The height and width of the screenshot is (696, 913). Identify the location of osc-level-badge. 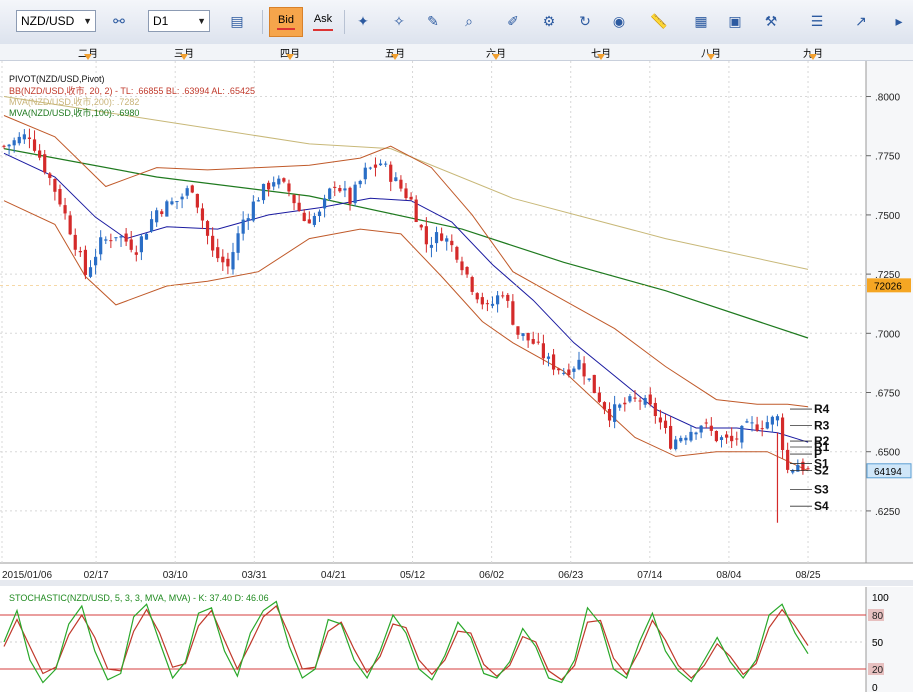
(876, 615).